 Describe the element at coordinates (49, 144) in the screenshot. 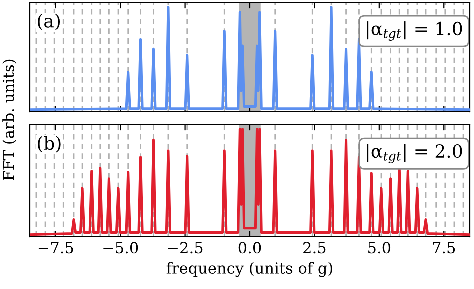

I see `annotation: (b)` at that location.